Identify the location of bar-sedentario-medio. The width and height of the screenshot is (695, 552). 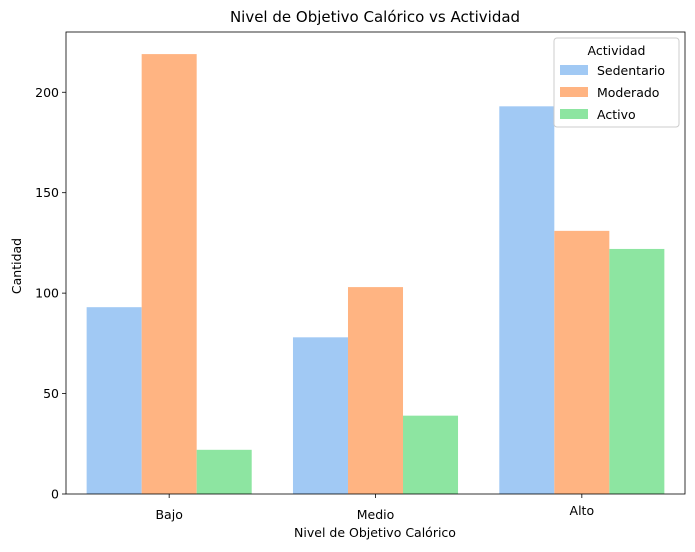
(320, 415).